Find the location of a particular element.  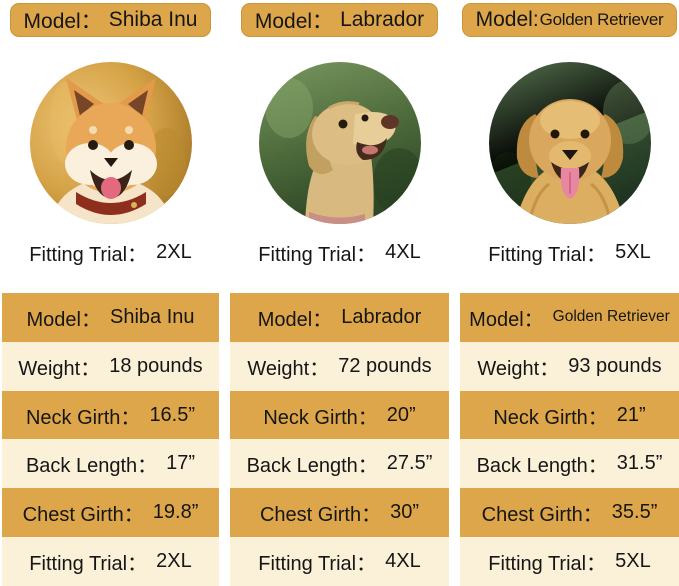

table-row: Back Length： 17” is located at coordinates (110, 464).